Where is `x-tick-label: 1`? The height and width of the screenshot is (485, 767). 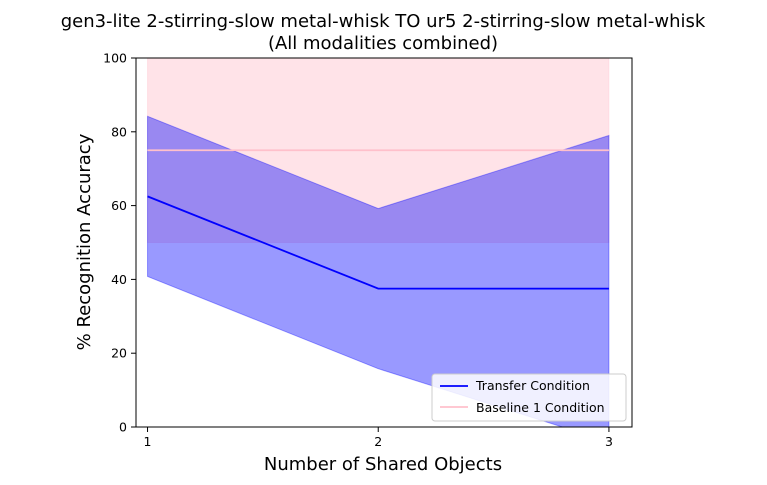 x-tick-label: 1 is located at coordinates (148, 441).